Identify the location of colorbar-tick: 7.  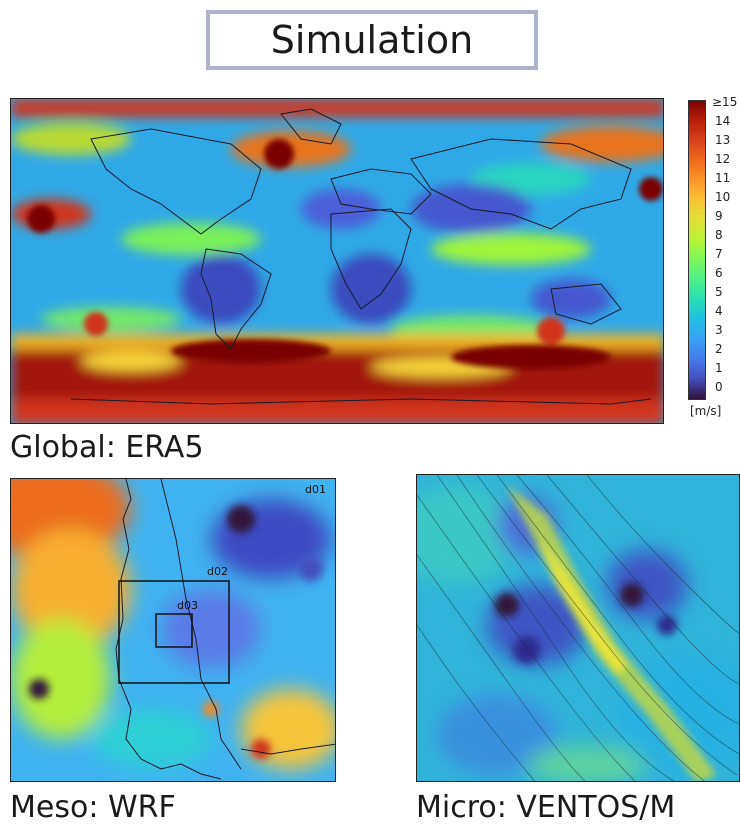
(719, 254).